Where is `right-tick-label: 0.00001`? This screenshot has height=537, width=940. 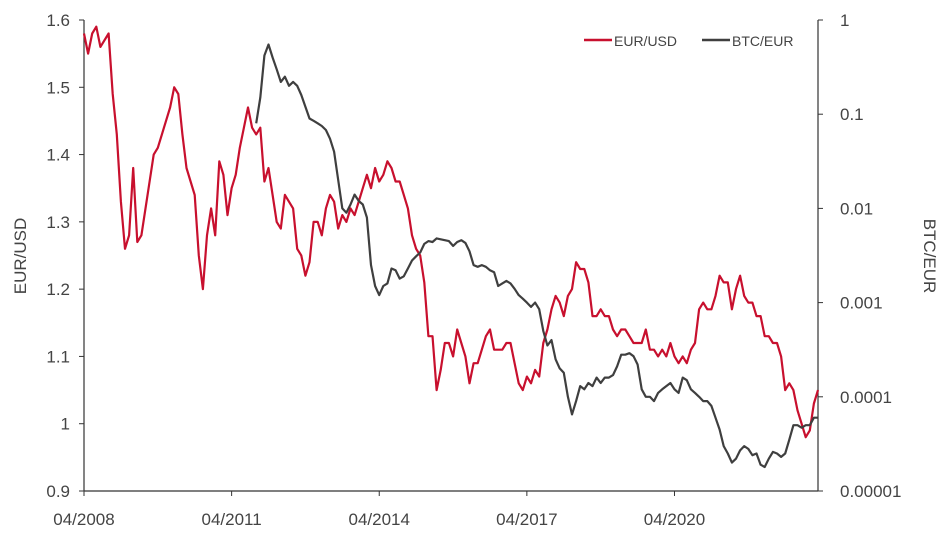 right-tick-label: 0.00001 is located at coordinates (870, 491).